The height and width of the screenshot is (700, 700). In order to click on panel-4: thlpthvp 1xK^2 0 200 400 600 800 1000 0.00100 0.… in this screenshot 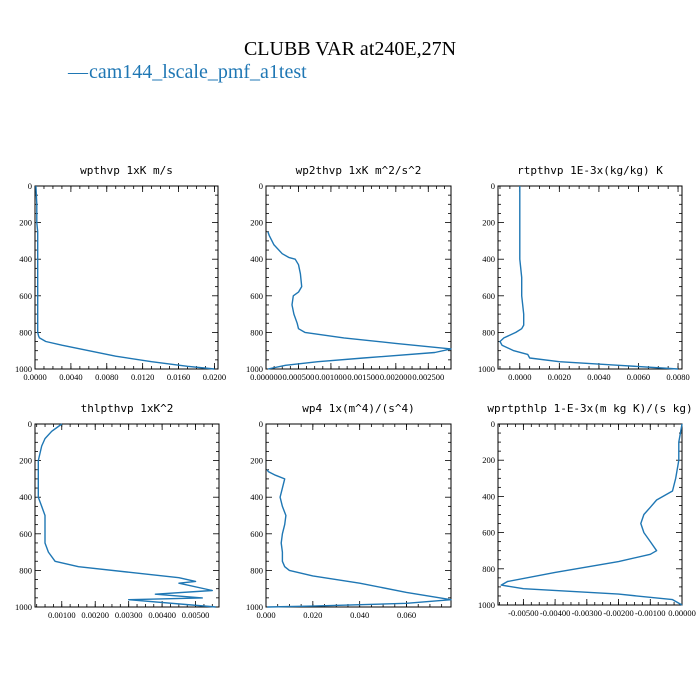, I will do `click(117, 511)`.